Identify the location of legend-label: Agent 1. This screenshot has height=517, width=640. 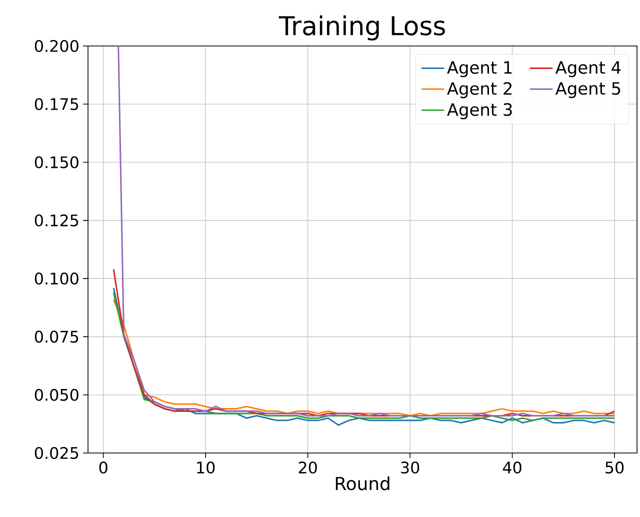
(479, 69).